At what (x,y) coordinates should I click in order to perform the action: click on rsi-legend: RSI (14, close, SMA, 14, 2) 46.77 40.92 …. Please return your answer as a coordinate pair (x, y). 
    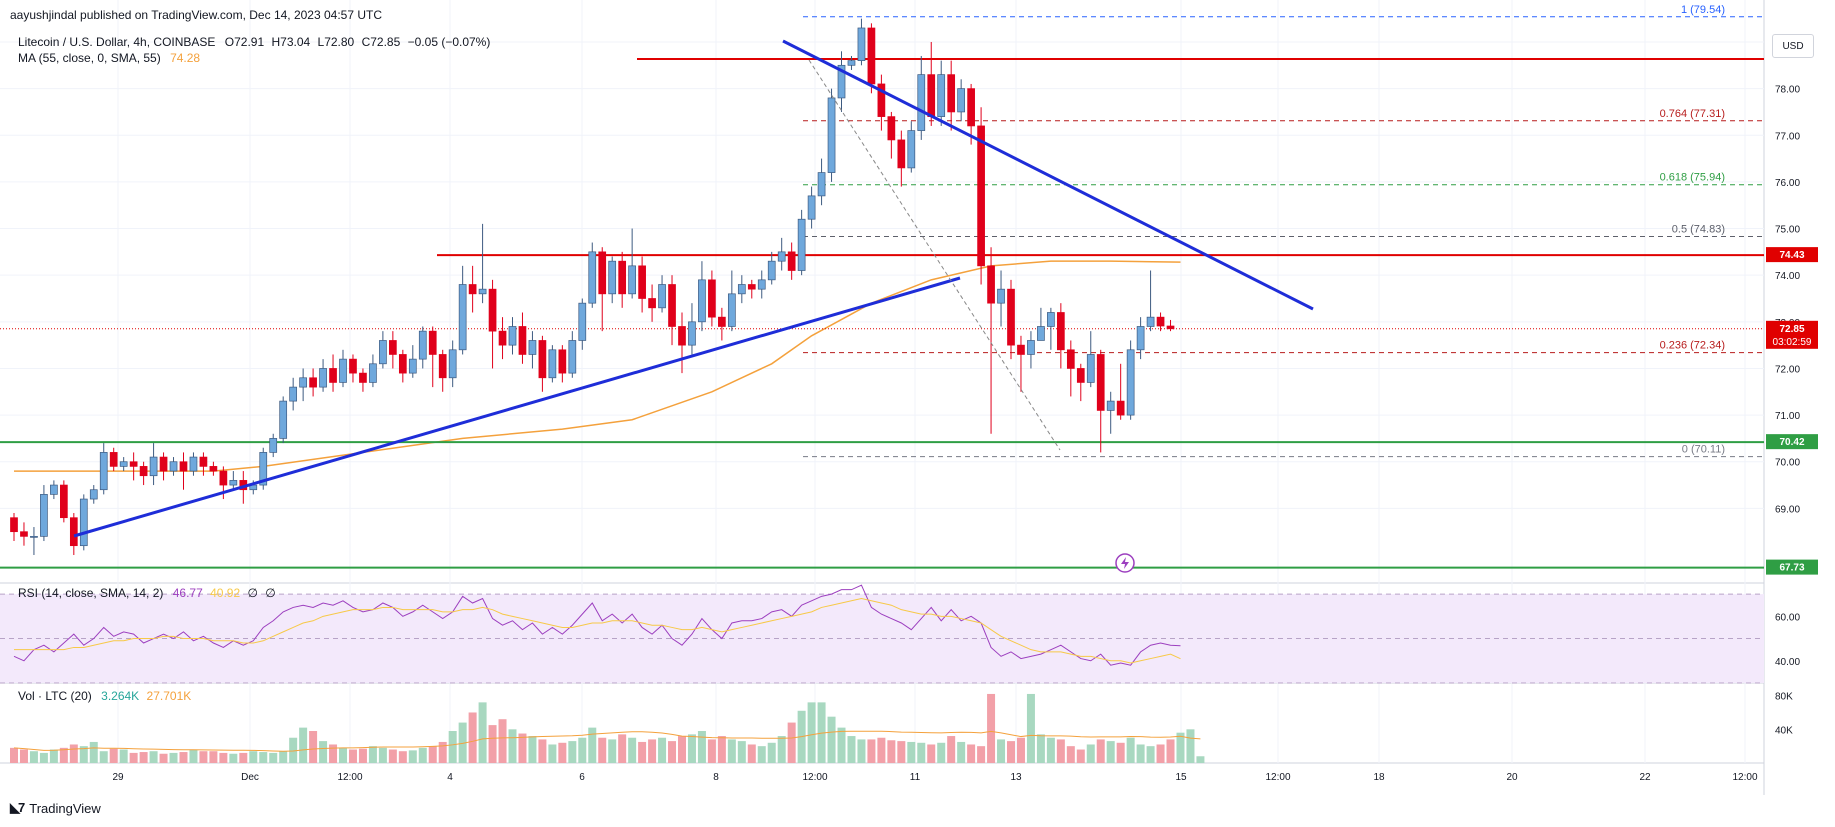
    Looking at the image, I should click on (147, 593).